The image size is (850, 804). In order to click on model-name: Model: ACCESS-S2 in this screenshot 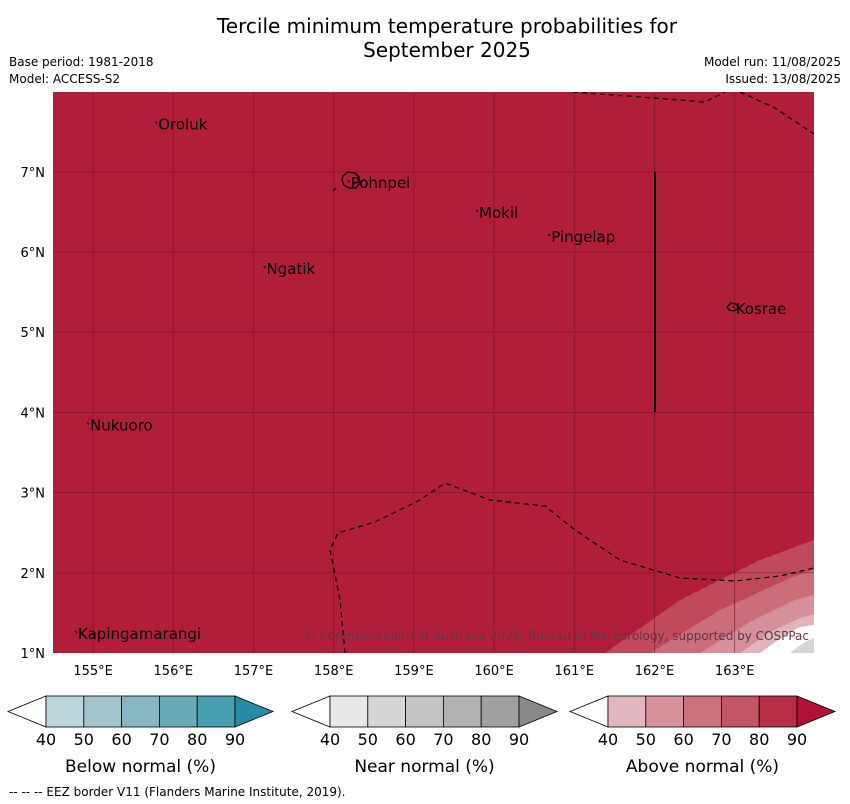, I will do `click(65, 79)`.